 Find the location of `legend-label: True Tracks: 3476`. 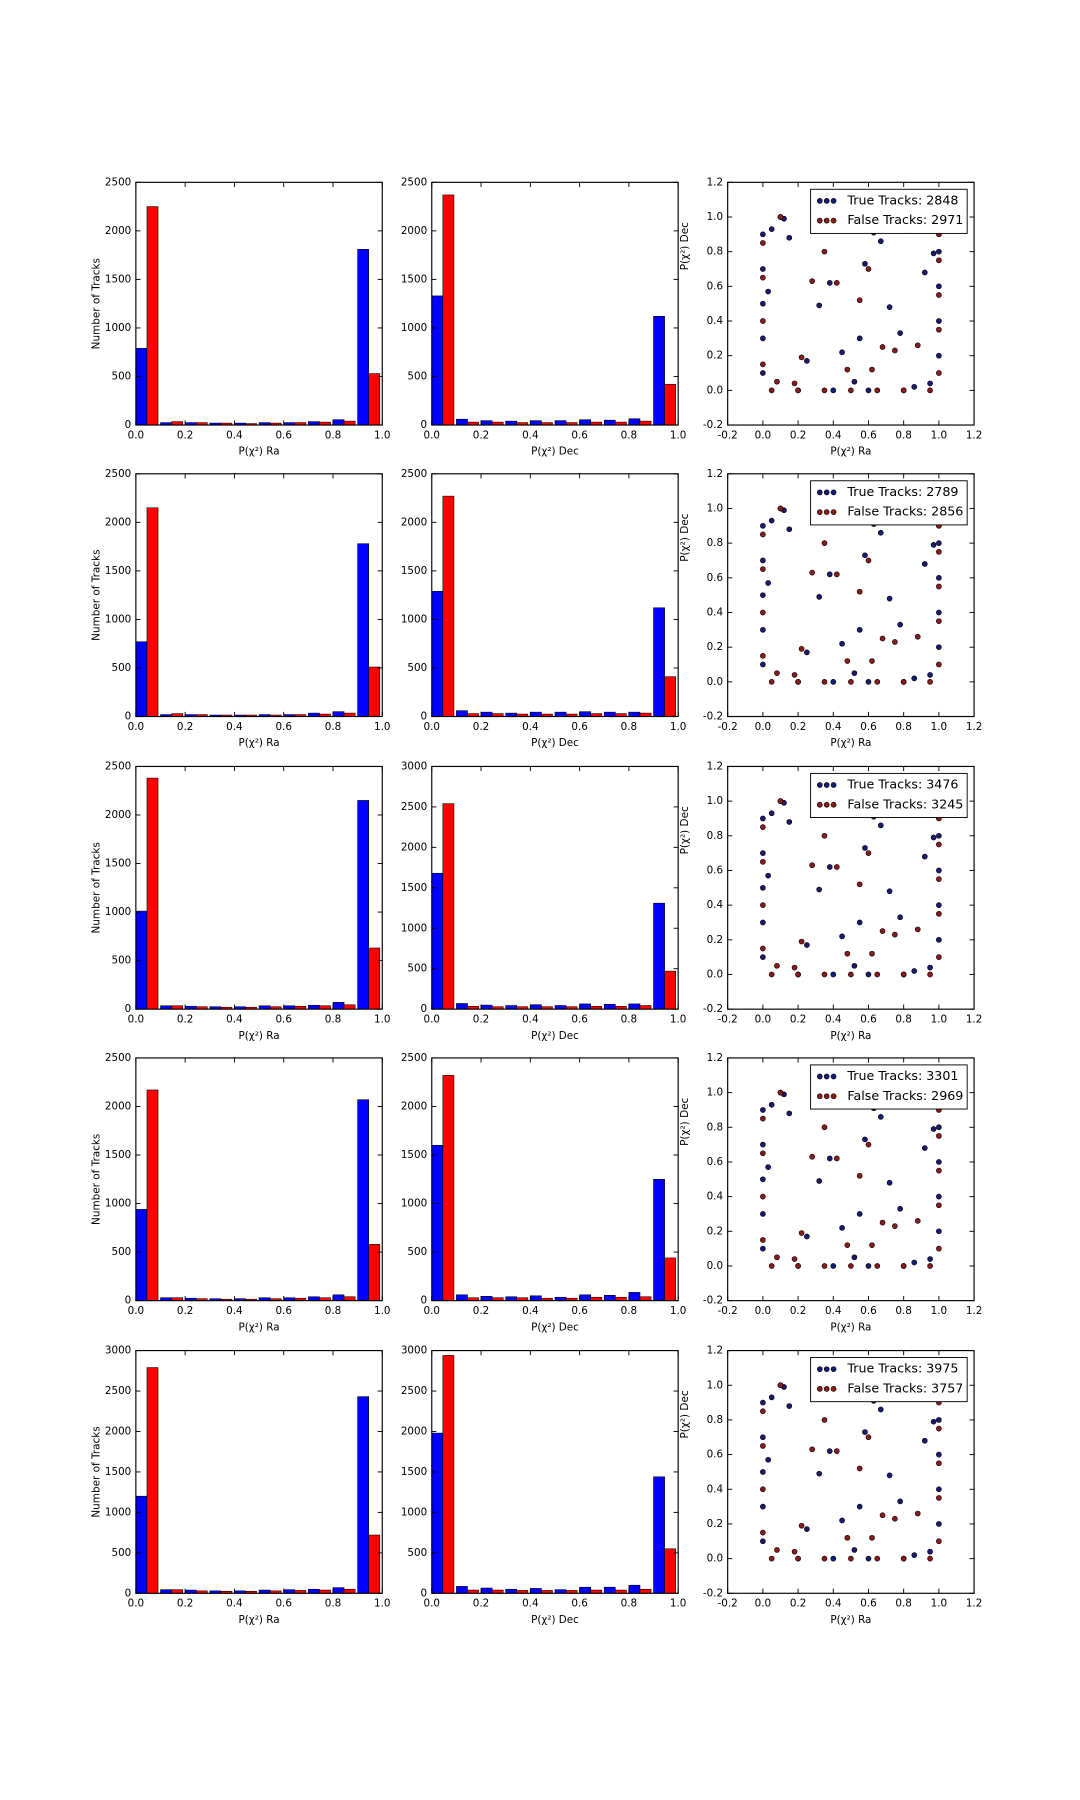

legend-label: True Tracks: 3476 is located at coordinates (902, 783).